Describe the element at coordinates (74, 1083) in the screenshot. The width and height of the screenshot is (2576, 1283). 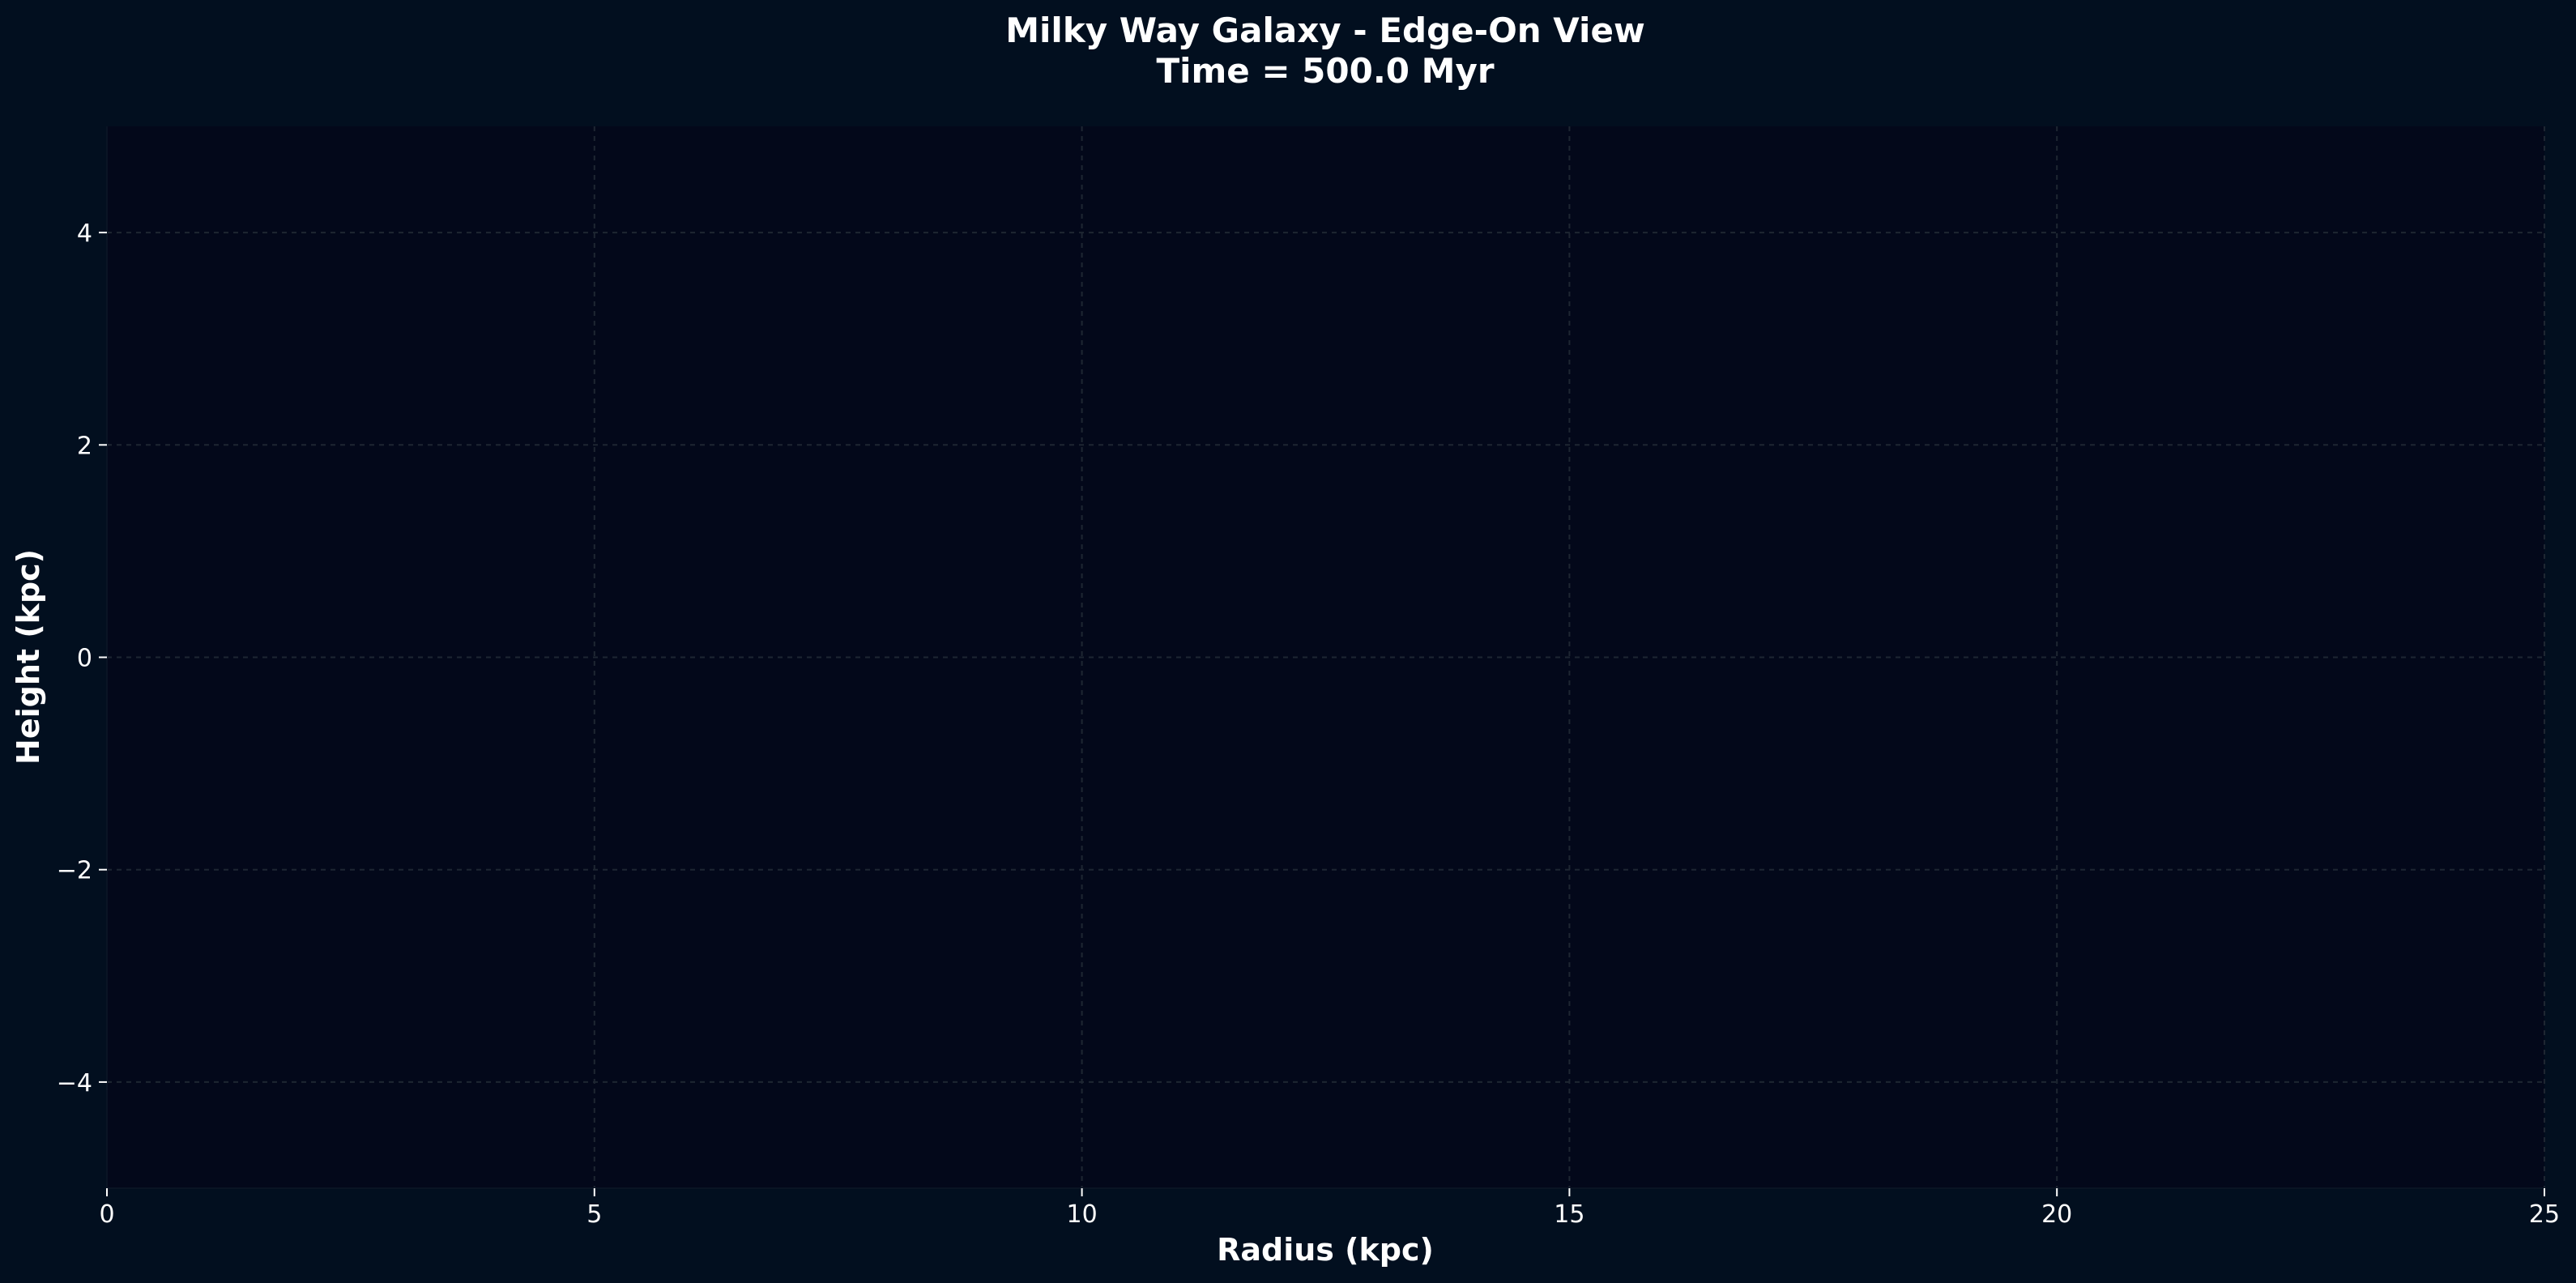
I see `y-tick-label: −4` at that location.